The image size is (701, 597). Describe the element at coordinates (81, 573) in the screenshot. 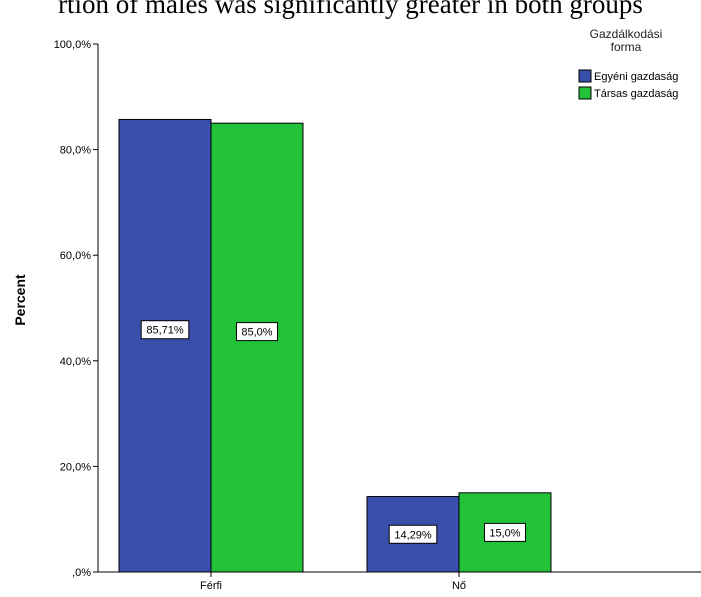

I see `y-tick-label: ,0%` at that location.